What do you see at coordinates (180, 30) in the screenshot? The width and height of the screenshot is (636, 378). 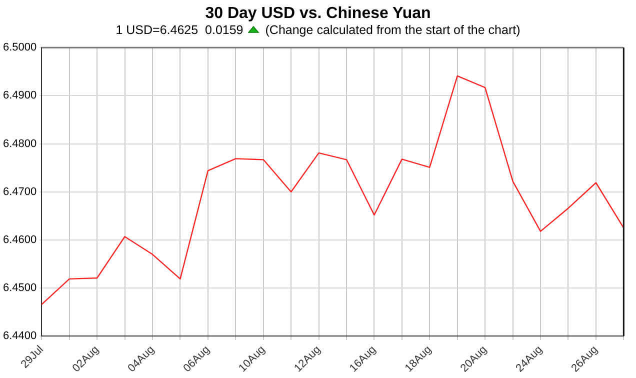 I see `chart-subtitle: 1 USD=6.4625 0.0159` at bounding box center [180, 30].